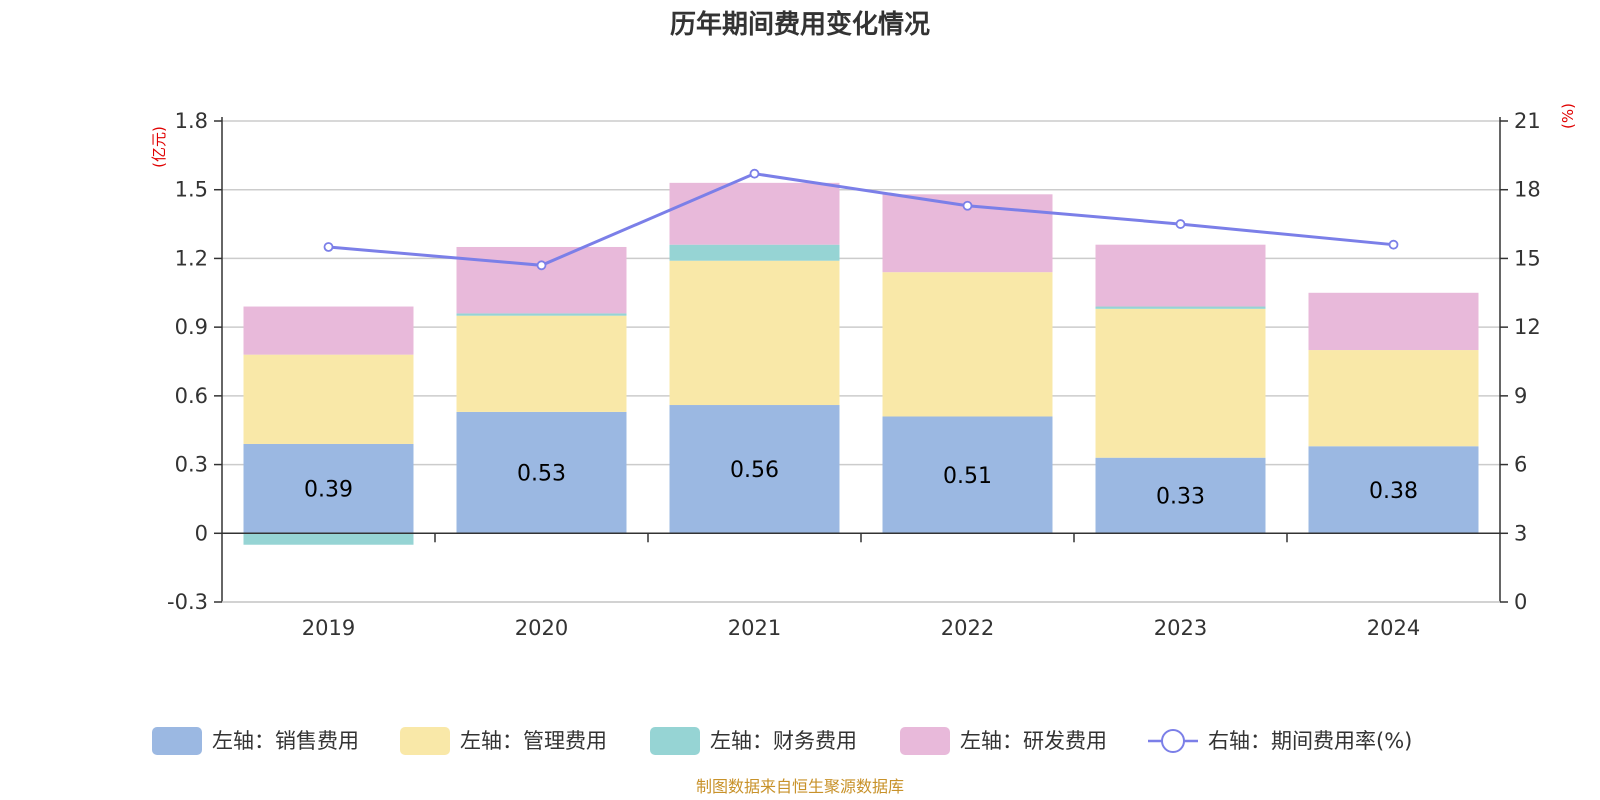 The height and width of the screenshot is (800, 1600). Describe the element at coordinates (533, 741) in the screenshot. I see `legend-label: 左轴：管理费用` at that location.